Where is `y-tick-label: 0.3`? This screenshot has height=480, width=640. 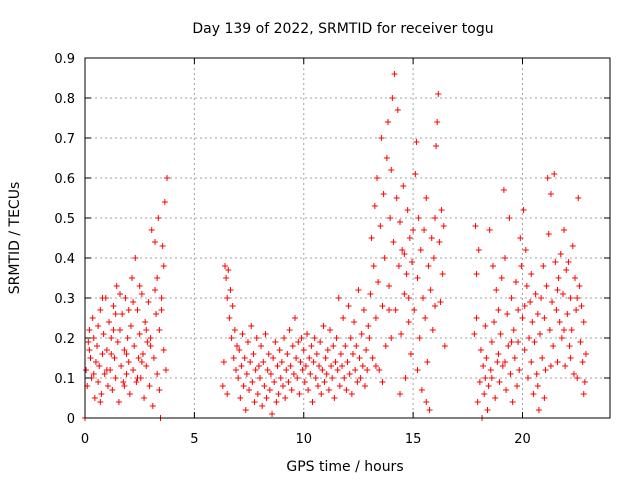 y-tick-label: 0.3 is located at coordinates (64, 299).